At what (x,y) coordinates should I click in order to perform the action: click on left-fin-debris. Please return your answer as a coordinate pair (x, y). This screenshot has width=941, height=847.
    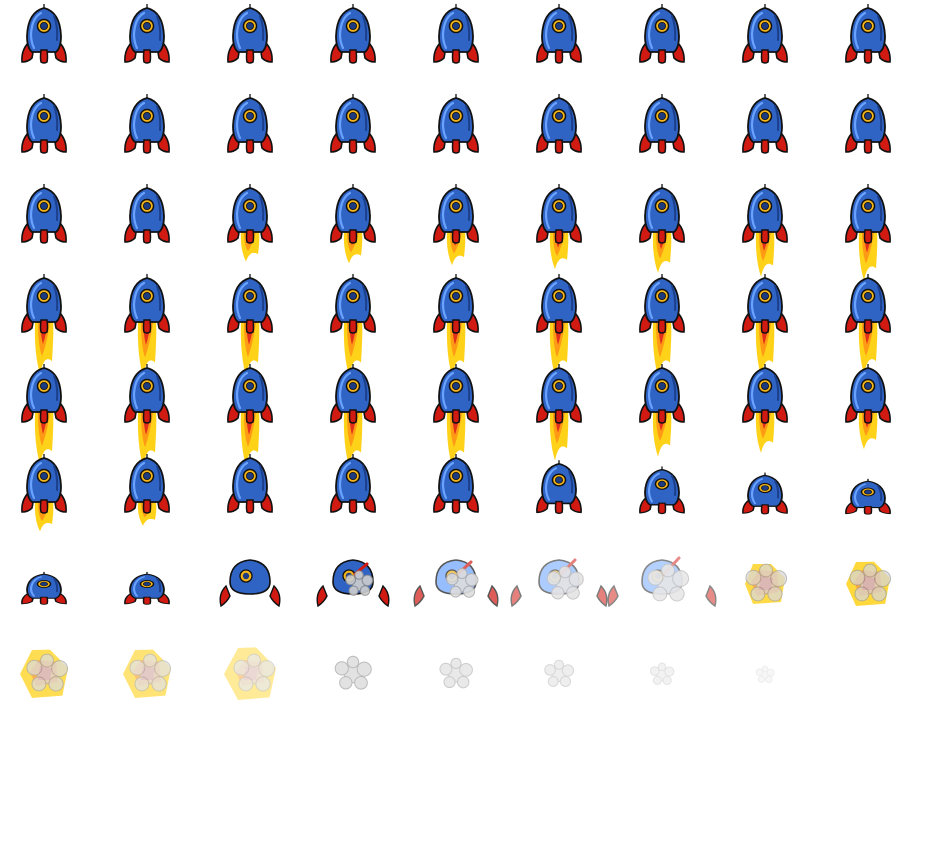
    Looking at the image, I should click on (225, 596).